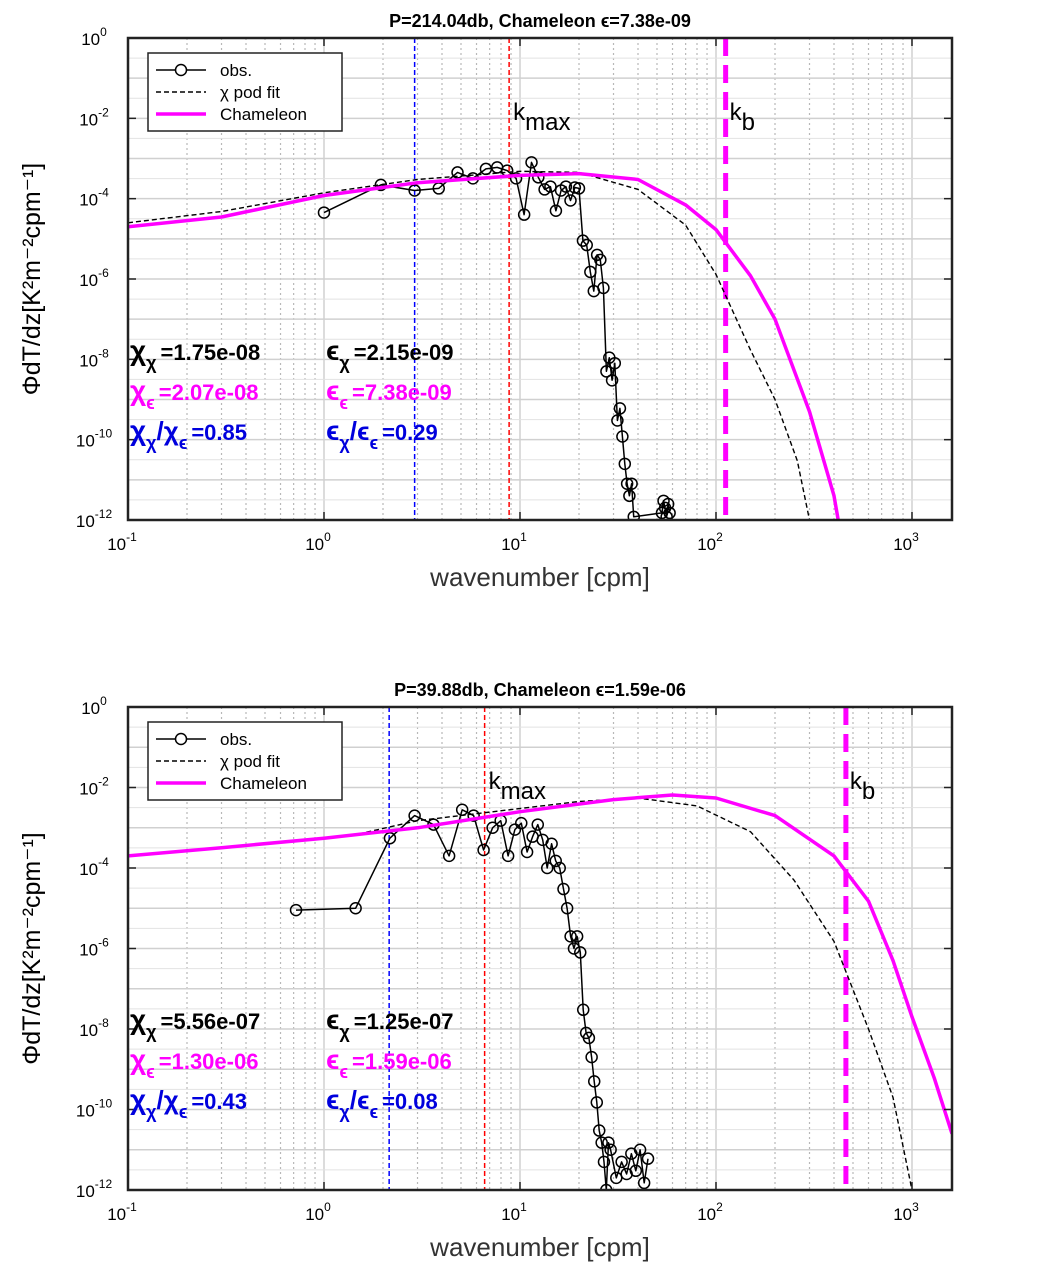 This screenshot has width=1050, height=1275. Describe the element at coordinates (539, 1247) in the screenshot. I see `x-axis-label: wavenumber [cpm]` at that location.